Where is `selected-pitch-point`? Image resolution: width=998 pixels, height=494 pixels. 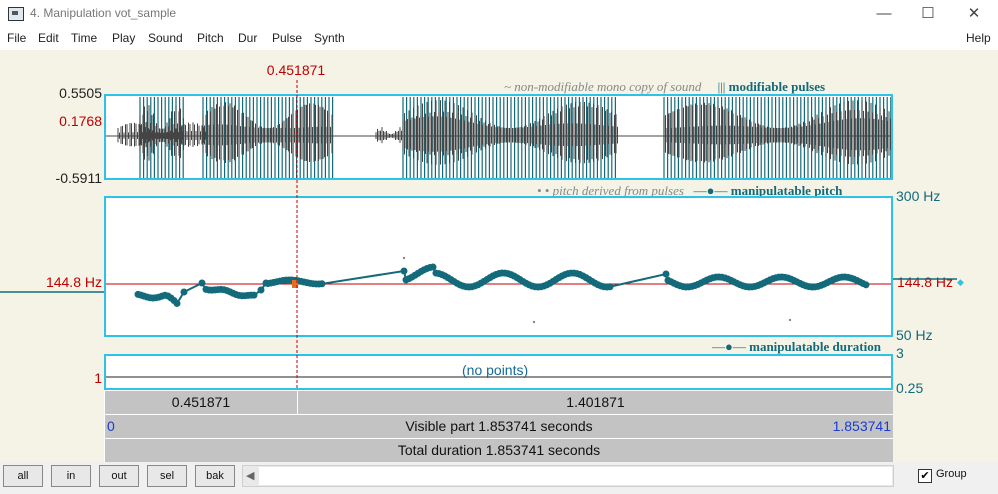 selected-pitch-point is located at coordinates (295, 284).